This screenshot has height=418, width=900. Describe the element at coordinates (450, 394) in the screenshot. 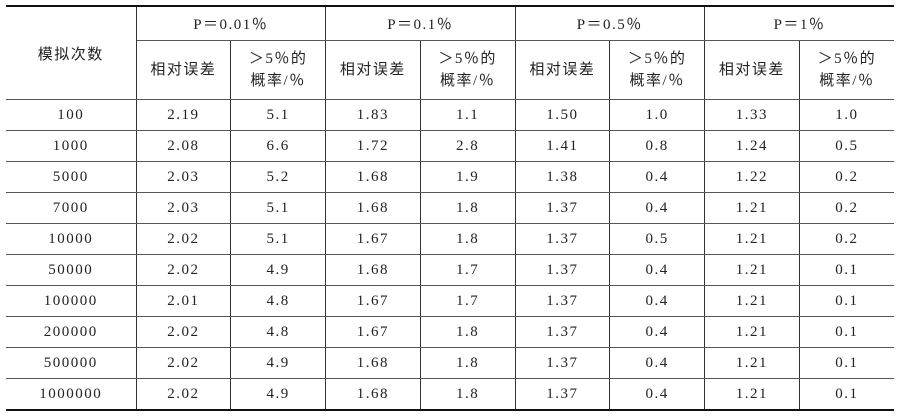

I see `table-row: 1000000 2.02 4.9 1.68 1.8 1.37 0.4 1.21 0.1` at that location.